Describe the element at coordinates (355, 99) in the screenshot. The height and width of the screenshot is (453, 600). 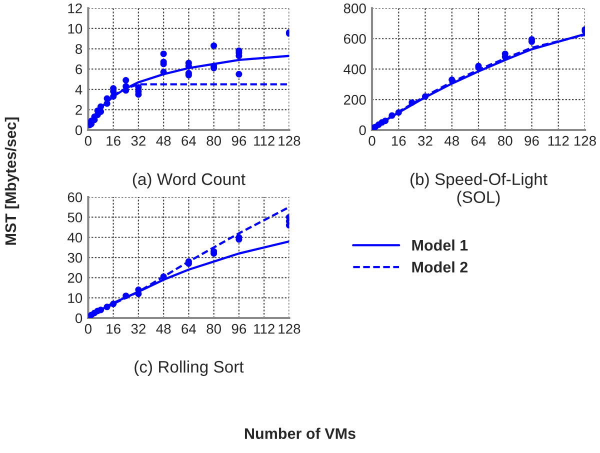
I see `y-tick-label: 200` at that location.